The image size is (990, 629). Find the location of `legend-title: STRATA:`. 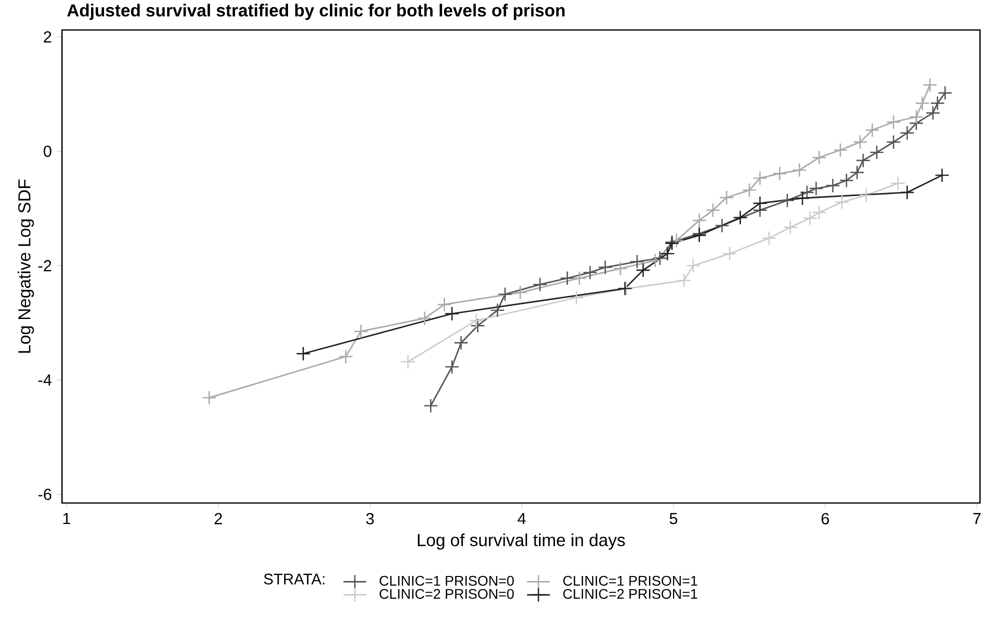

legend-title: STRATA: is located at coordinates (294, 579).